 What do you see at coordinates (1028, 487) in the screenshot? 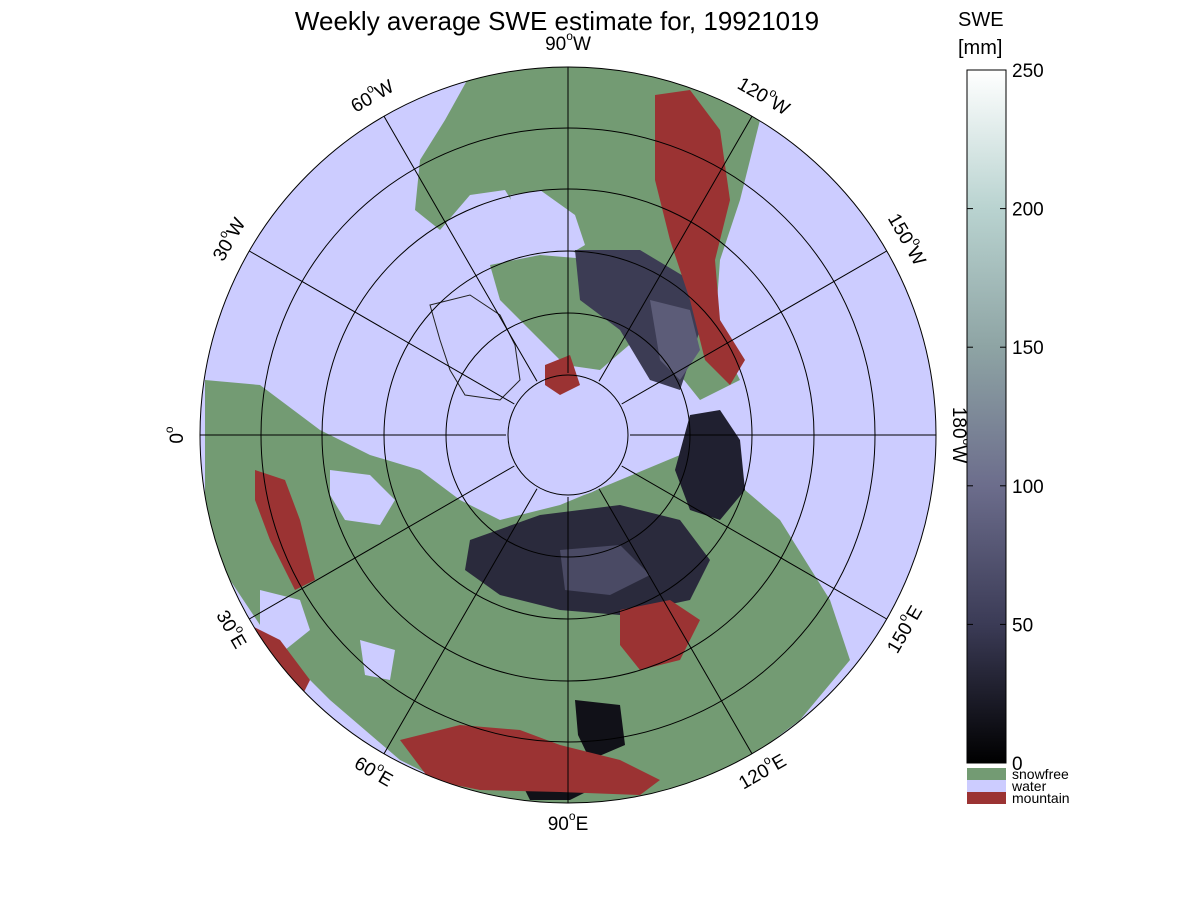
I see `colorbar-tick-label: 100` at bounding box center [1028, 487].